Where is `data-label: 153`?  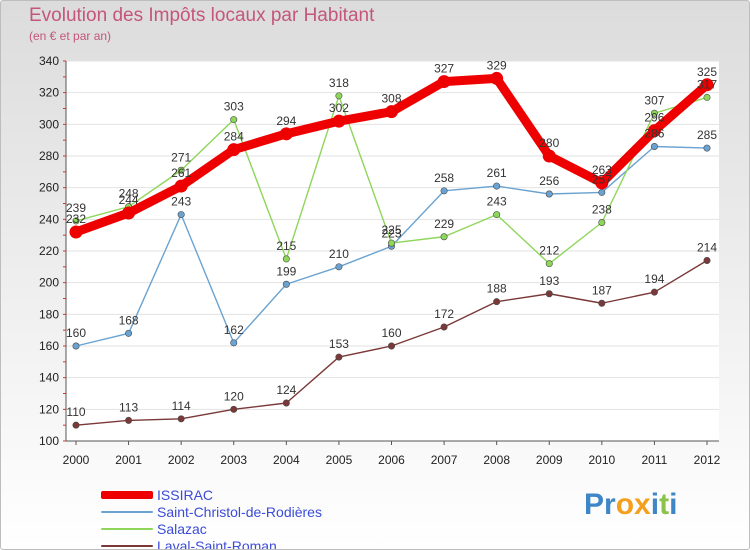 data-label: 153 is located at coordinates (339, 344).